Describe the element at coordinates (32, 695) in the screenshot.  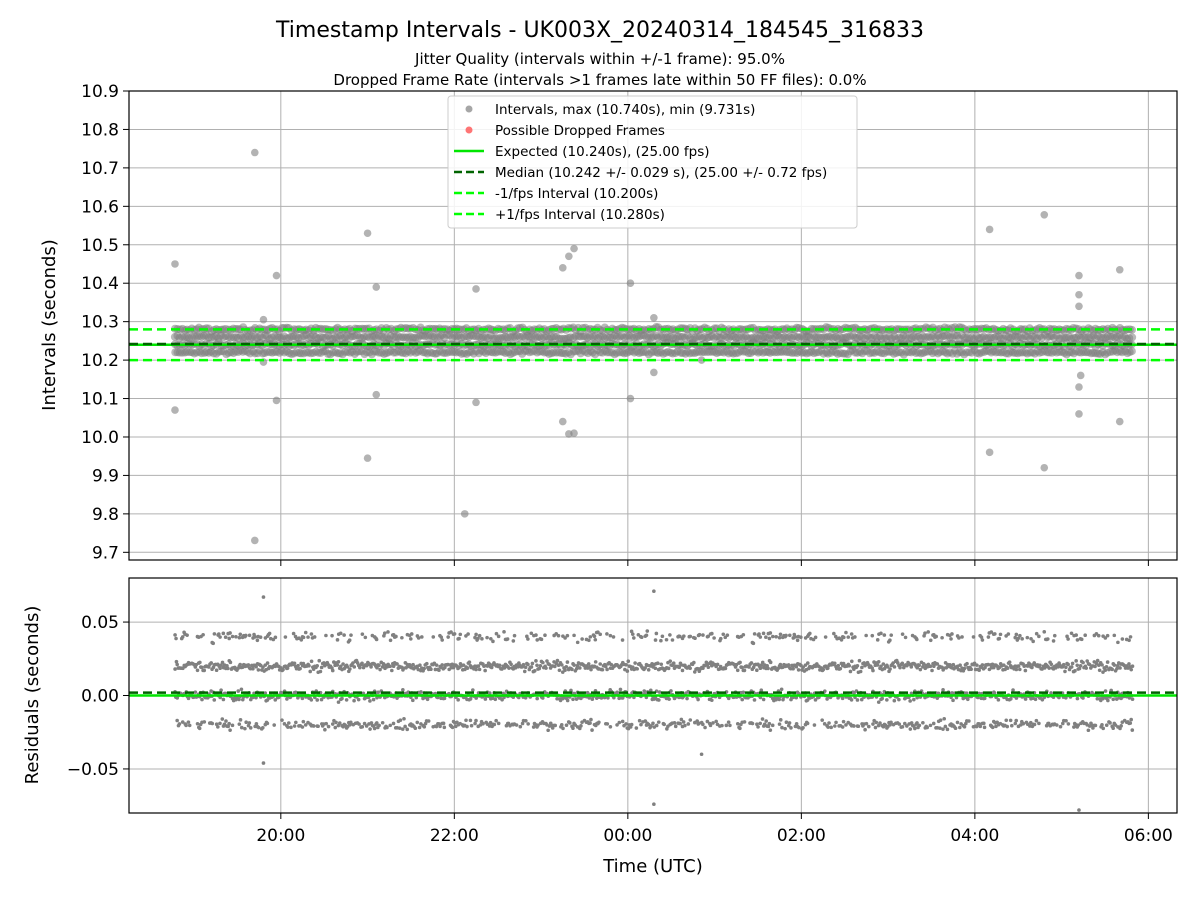
I see `residuals-y-axis-label: Residuals (seconds)` at that location.